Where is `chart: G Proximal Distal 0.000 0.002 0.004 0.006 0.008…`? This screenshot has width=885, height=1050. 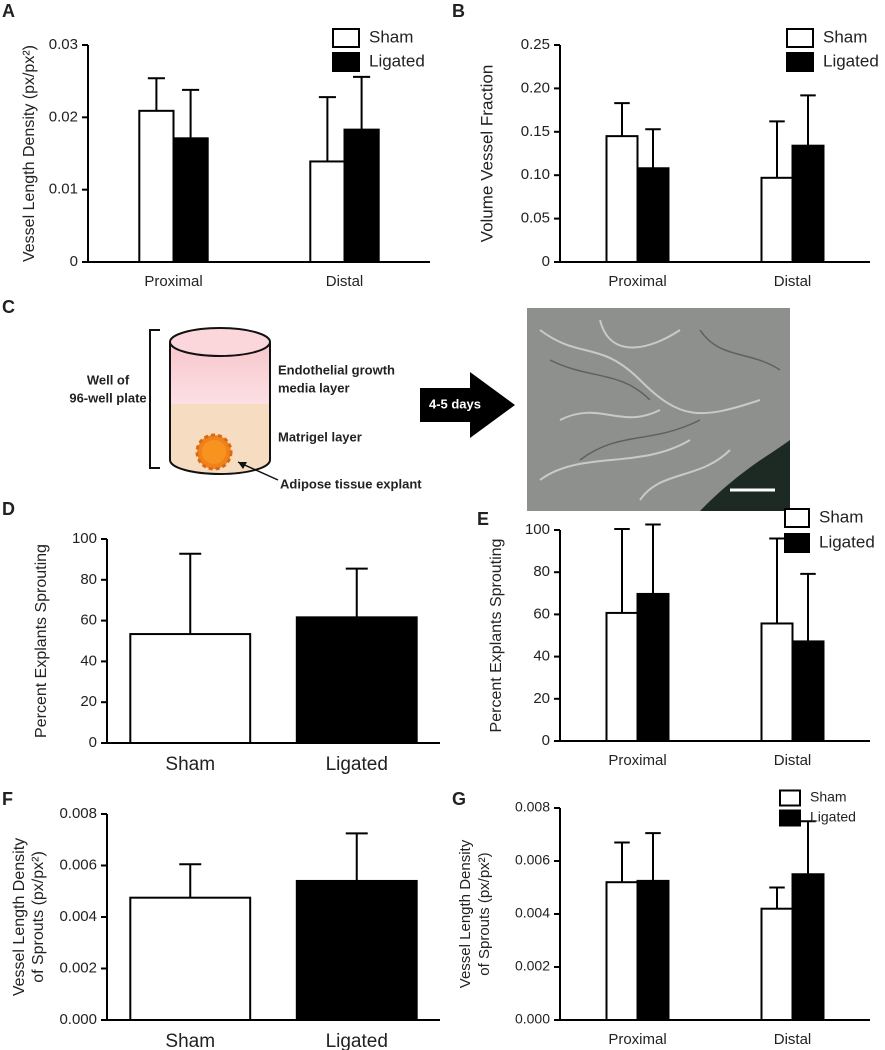
chart: G Proximal Distal 0.000 0.002 0.004 0.006 0.008… is located at coordinates (661, 918).